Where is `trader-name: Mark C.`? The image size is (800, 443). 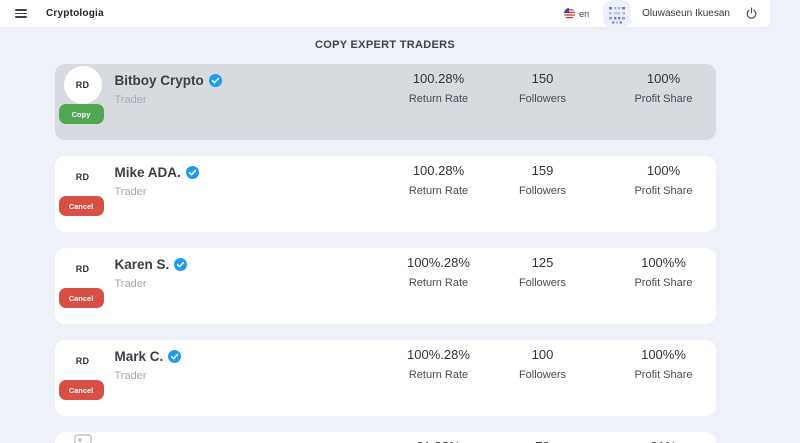
trader-name: Mark C. is located at coordinates (139, 356).